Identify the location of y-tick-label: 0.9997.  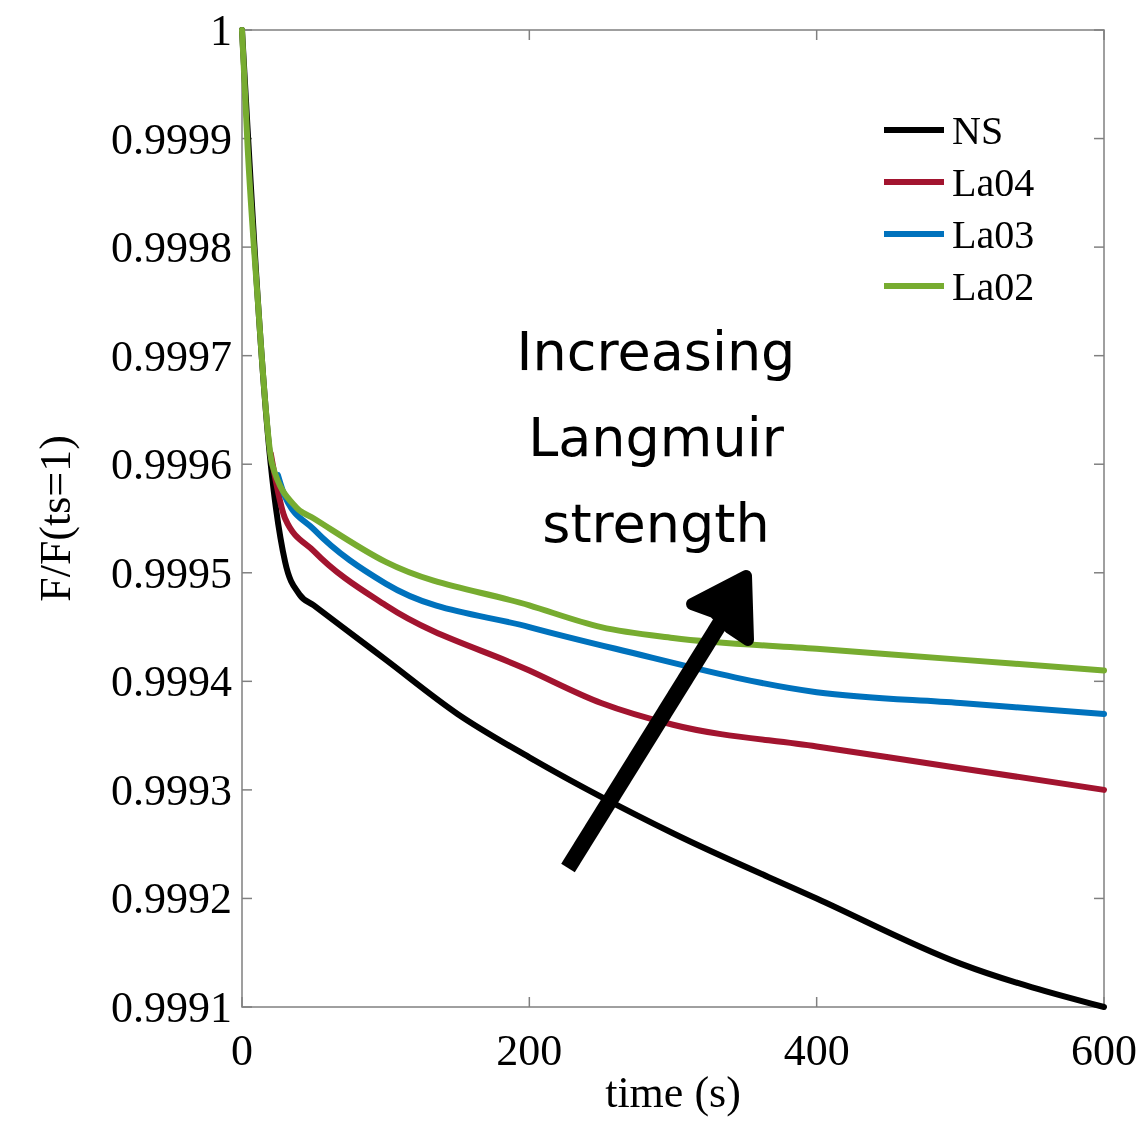
(171, 356).